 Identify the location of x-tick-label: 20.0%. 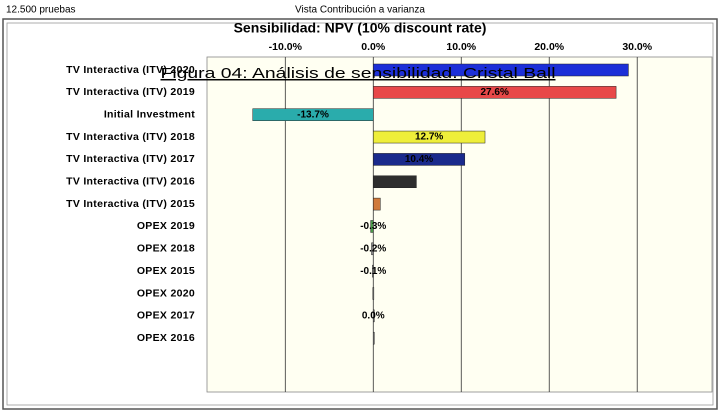
(549, 47).